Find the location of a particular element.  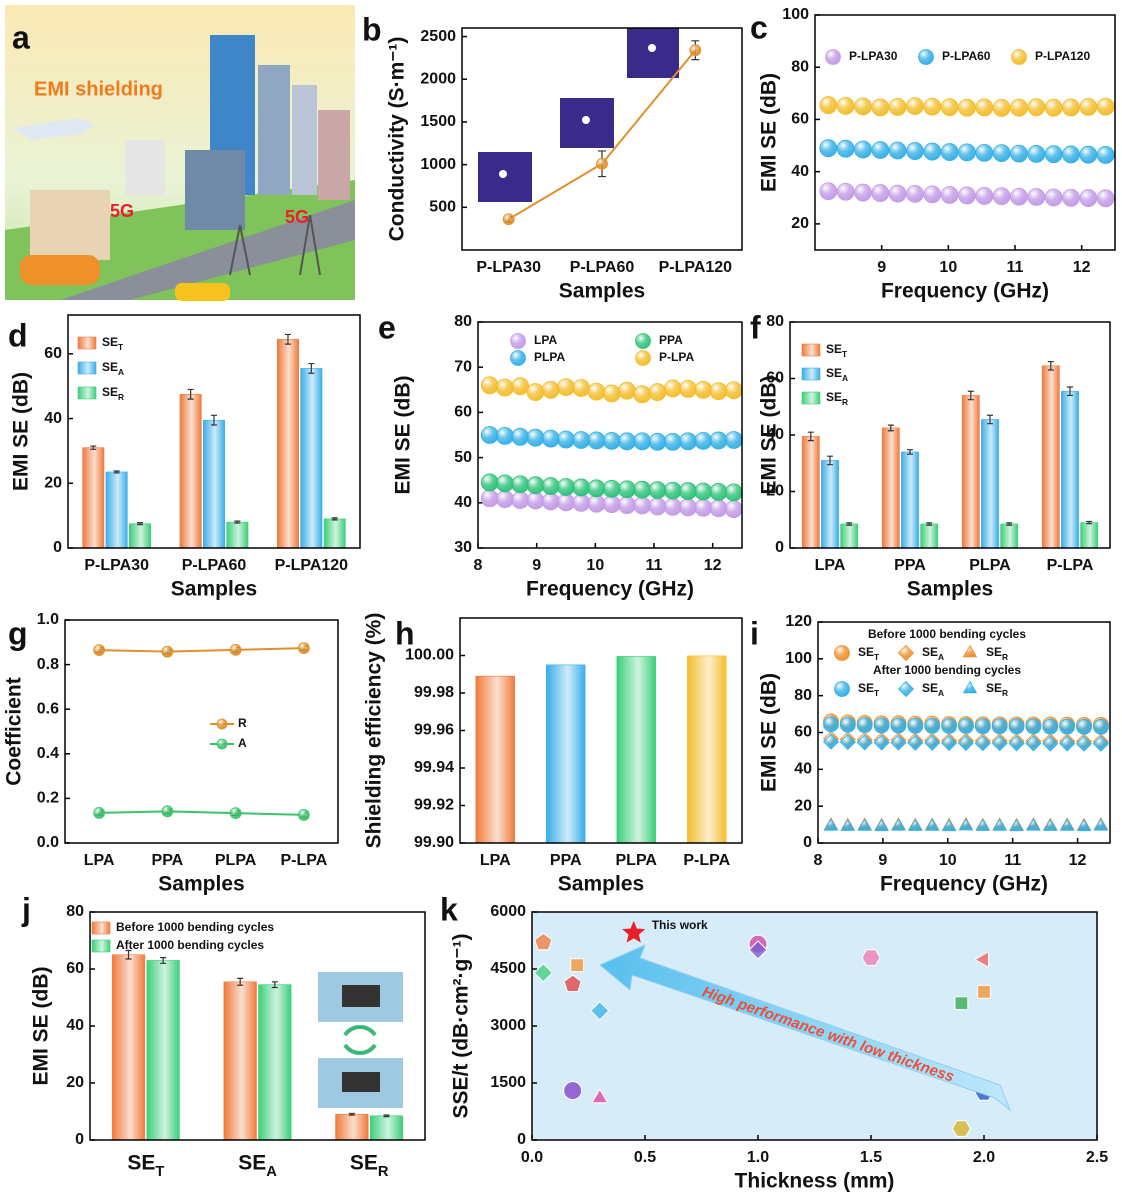

panel-label: a is located at coordinates (21, 37).